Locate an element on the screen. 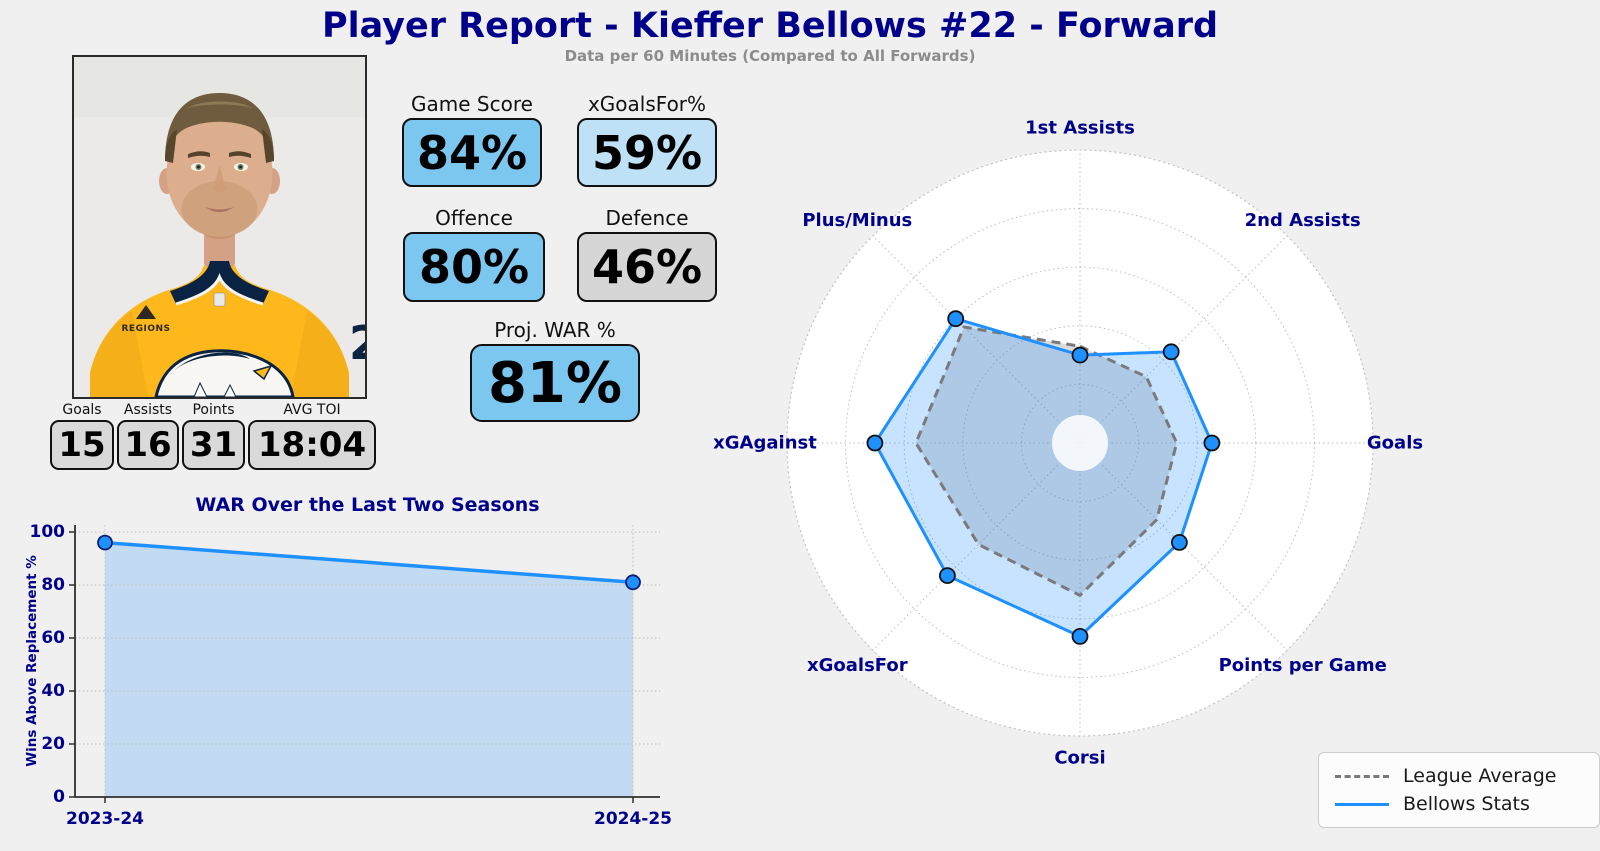  radar-legend: League Average Bellows Stats is located at coordinates (1459, 790).